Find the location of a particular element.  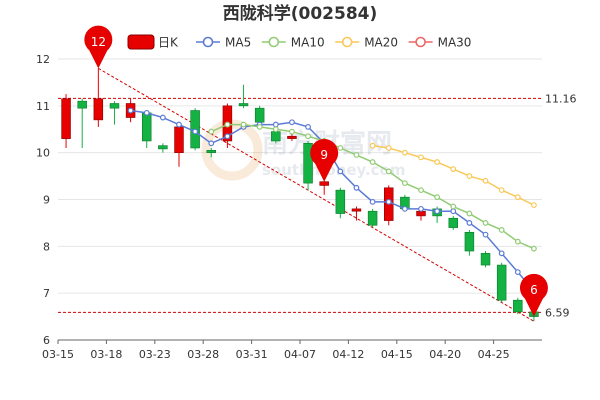

x-tick-label: 03-28 is located at coordinates (203, 354).